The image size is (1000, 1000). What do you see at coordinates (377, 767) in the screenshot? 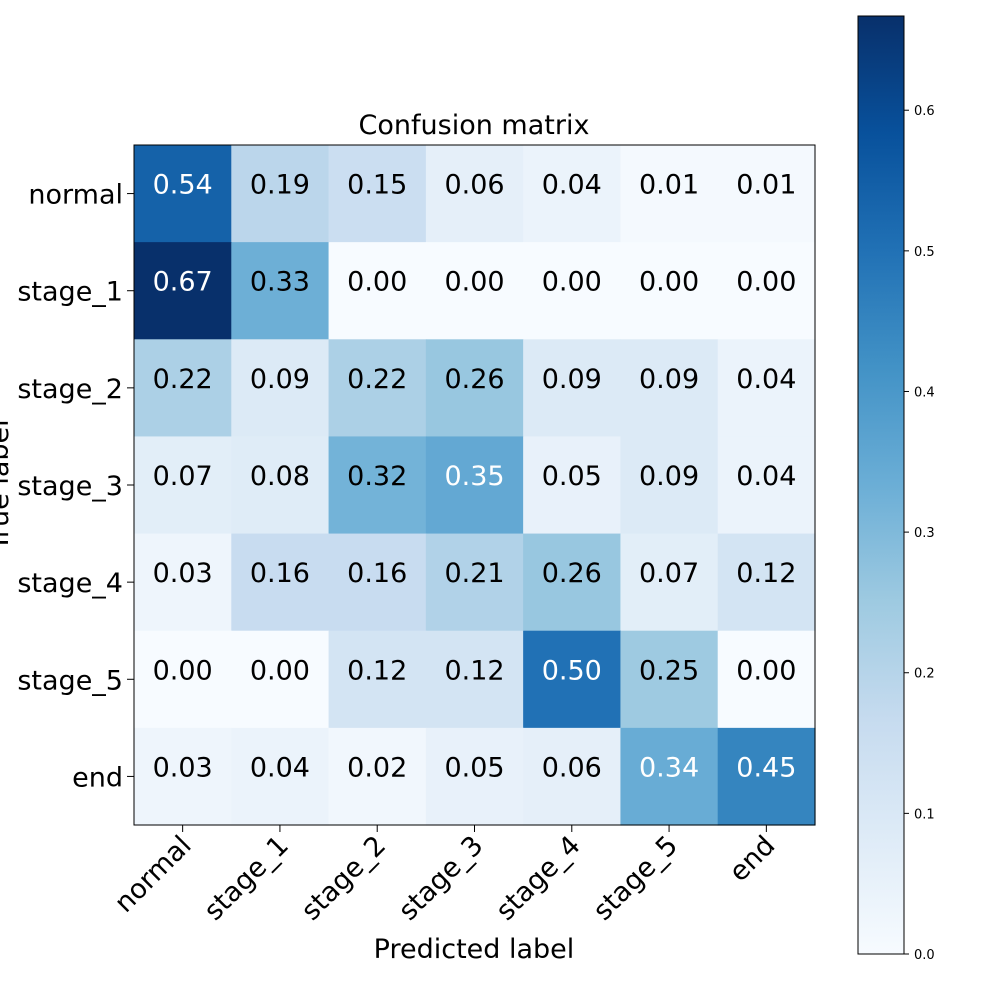
I see `cell-value-label: 0.02` at bounding box center [377, 767].